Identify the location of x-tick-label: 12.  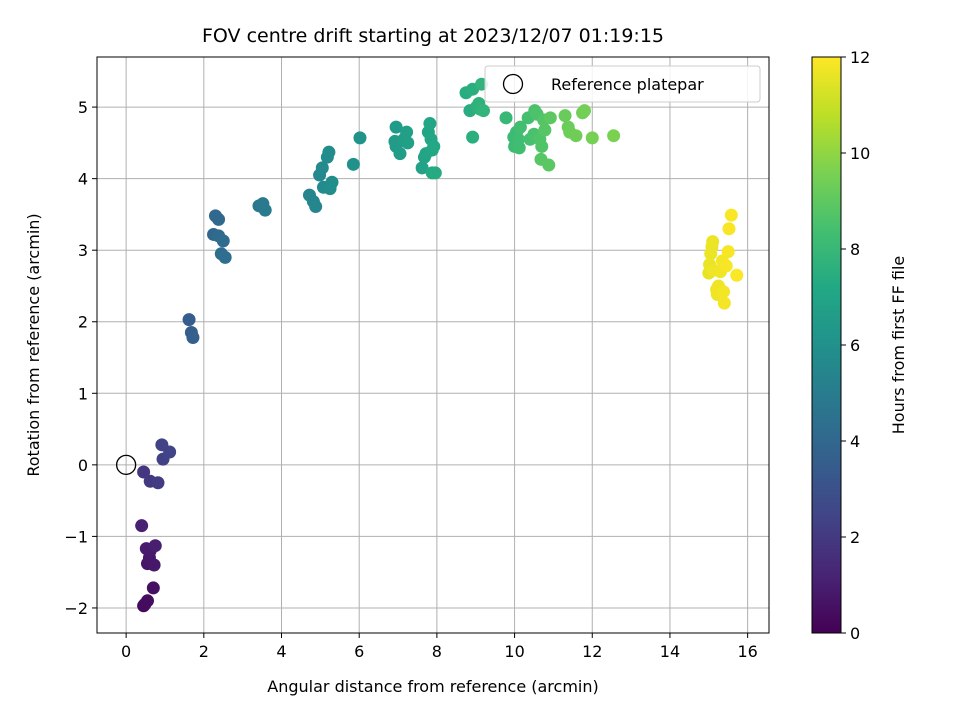
(592, 651).